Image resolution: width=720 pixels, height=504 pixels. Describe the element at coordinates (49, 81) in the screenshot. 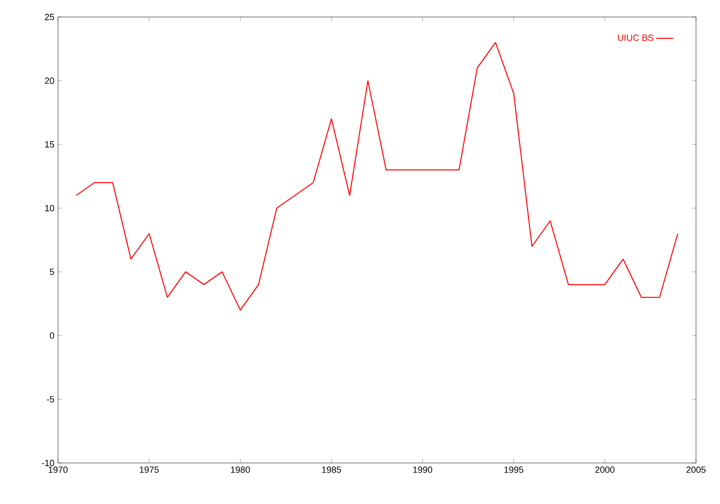

I see `y-tick-label: 20` at that location.